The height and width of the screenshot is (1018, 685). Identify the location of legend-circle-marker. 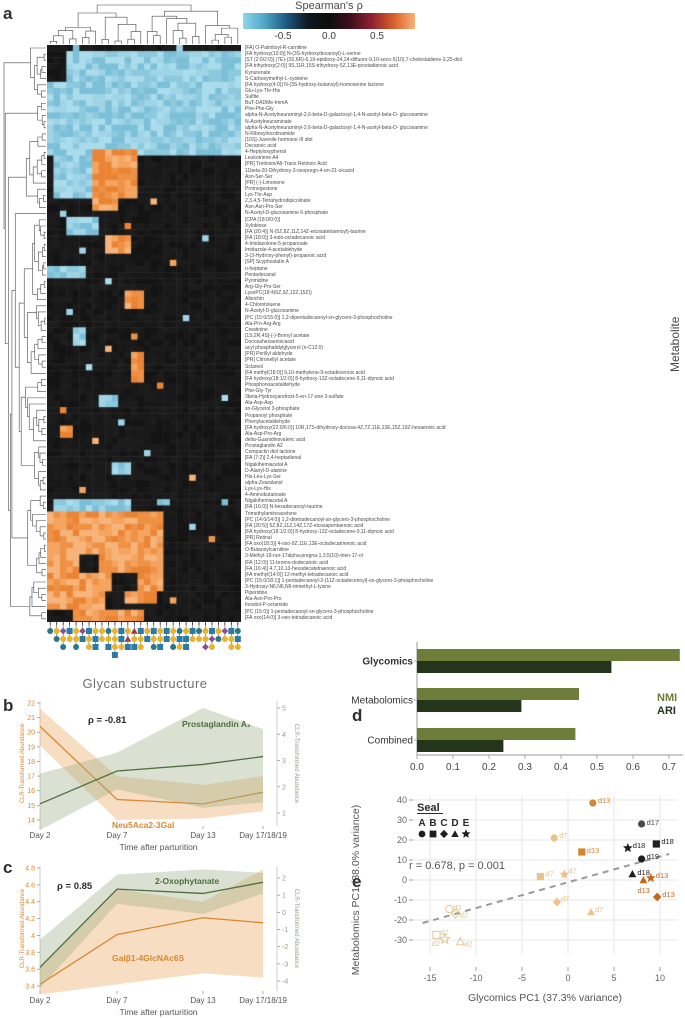
(422, 834).